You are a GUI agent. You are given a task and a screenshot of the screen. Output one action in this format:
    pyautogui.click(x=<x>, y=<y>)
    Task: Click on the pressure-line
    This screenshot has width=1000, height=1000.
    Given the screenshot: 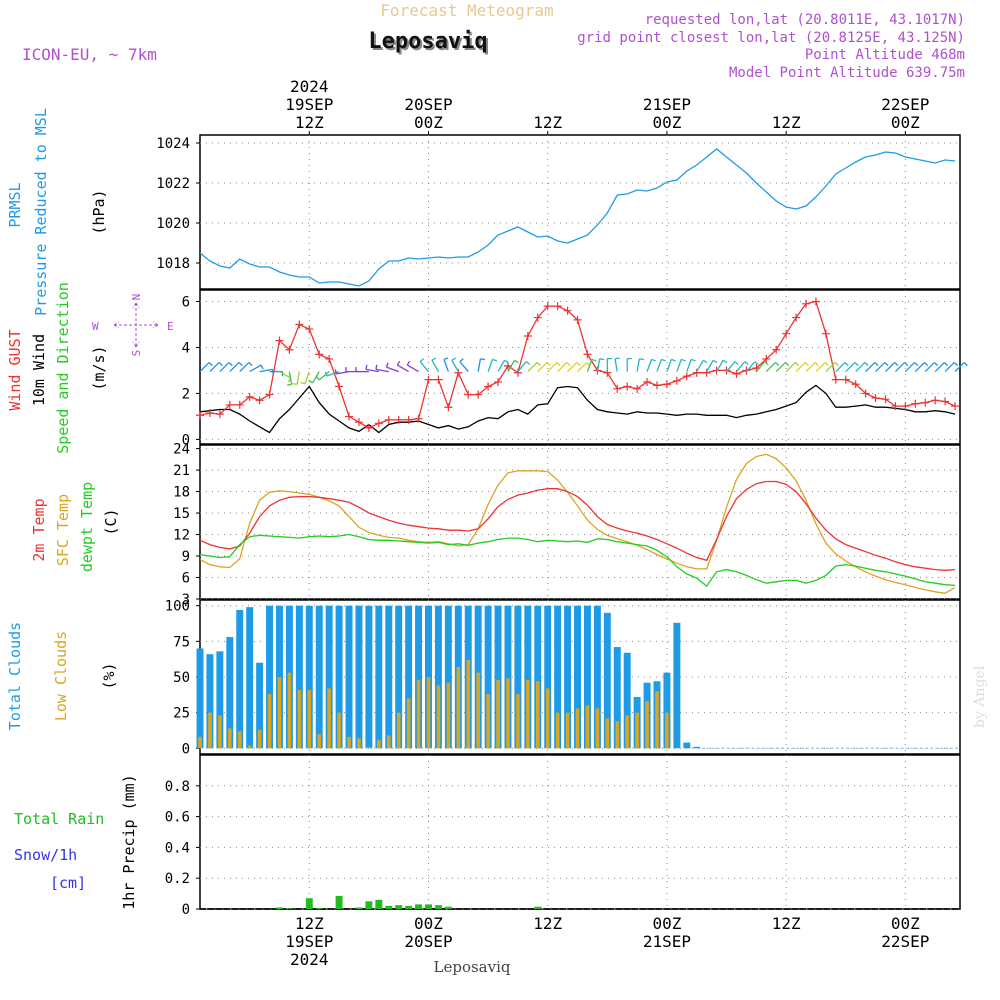 What is the action you would take?
    pyautogui.click(x=577, y=217)
    